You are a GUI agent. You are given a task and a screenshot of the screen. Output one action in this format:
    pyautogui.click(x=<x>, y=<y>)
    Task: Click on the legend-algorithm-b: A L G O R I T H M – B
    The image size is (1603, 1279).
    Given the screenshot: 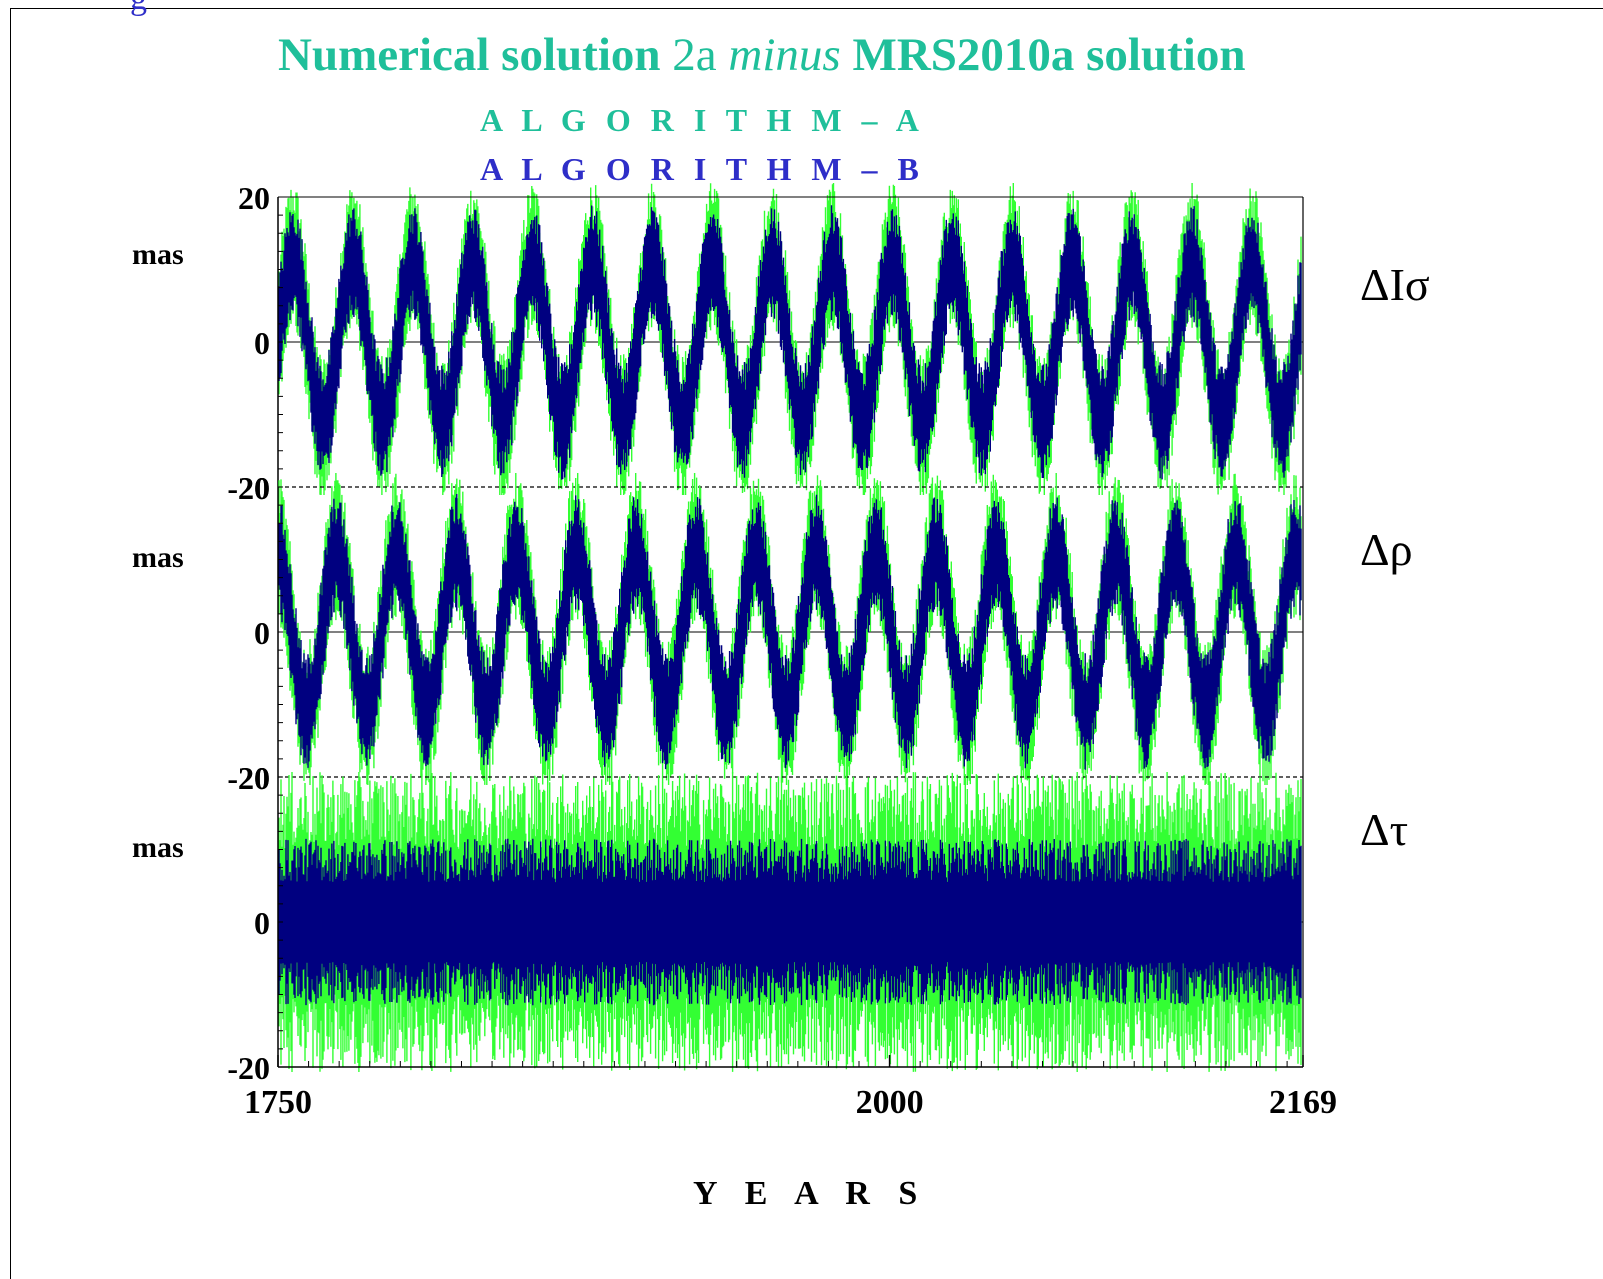 What is the action you would take?
    pyautogui.click(x=702, y=169)
    